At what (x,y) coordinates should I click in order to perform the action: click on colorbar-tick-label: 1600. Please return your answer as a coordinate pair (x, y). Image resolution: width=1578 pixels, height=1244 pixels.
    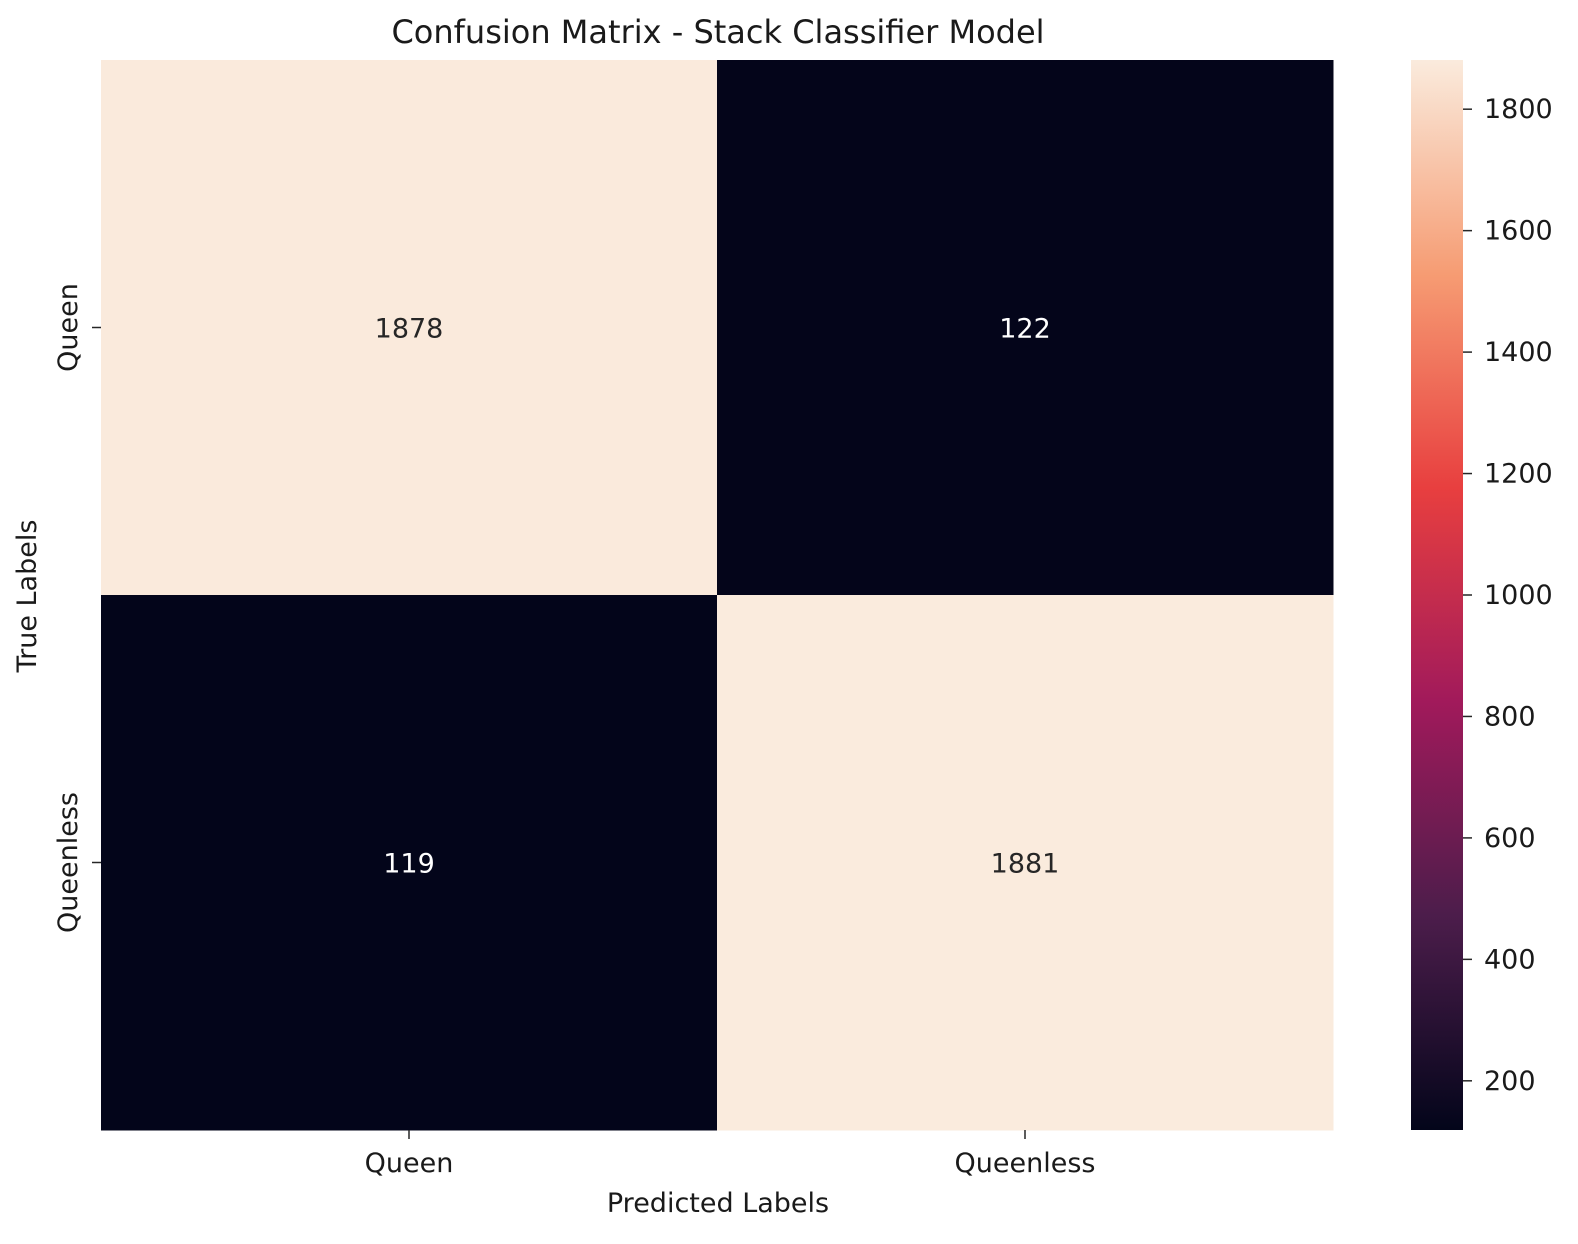
    Looking at the image, I should click on (1518, 231).